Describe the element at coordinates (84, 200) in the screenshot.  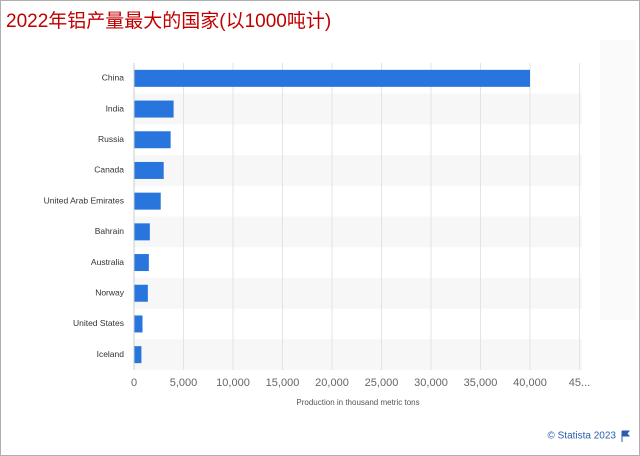
I see `y-tick-label: United Arab Emirates` at that location.